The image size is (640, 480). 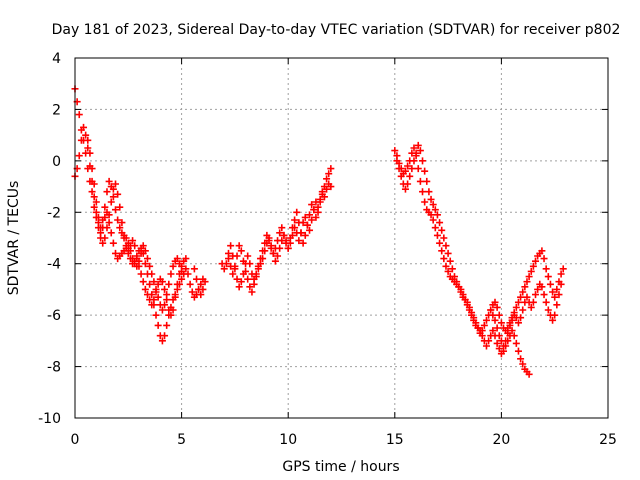 What do you see at coordinates (56, 59) in the screenshot?
I see `y-tick-label: 4` at bounding box center [56, 59].